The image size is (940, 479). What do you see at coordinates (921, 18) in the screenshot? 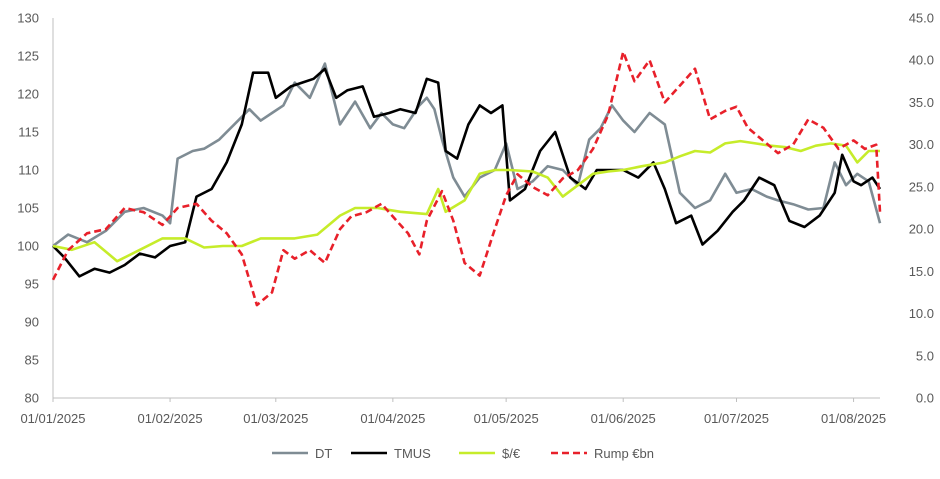
I see `y-right-tick-label: 45.0` at bounding box center [921, 18].